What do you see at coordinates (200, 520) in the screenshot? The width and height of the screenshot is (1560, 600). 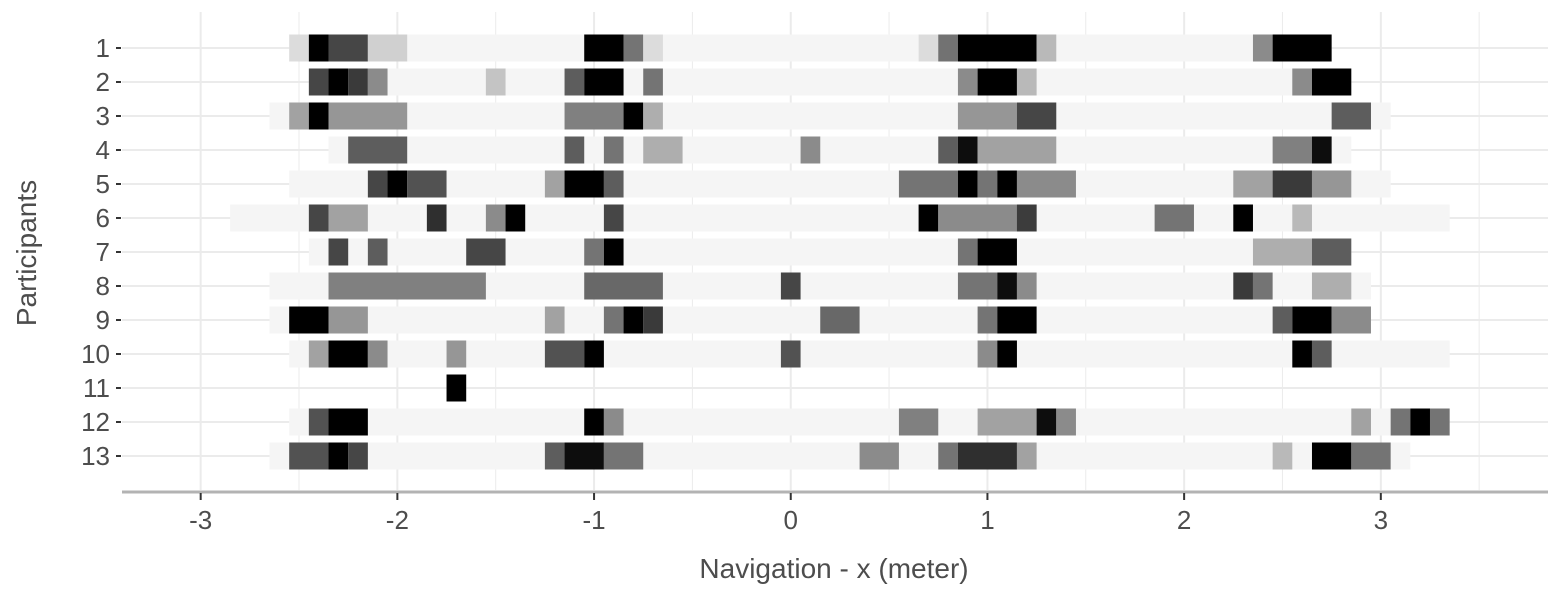 I see `x-tick-label: -3` at bounding box center [200, 520].